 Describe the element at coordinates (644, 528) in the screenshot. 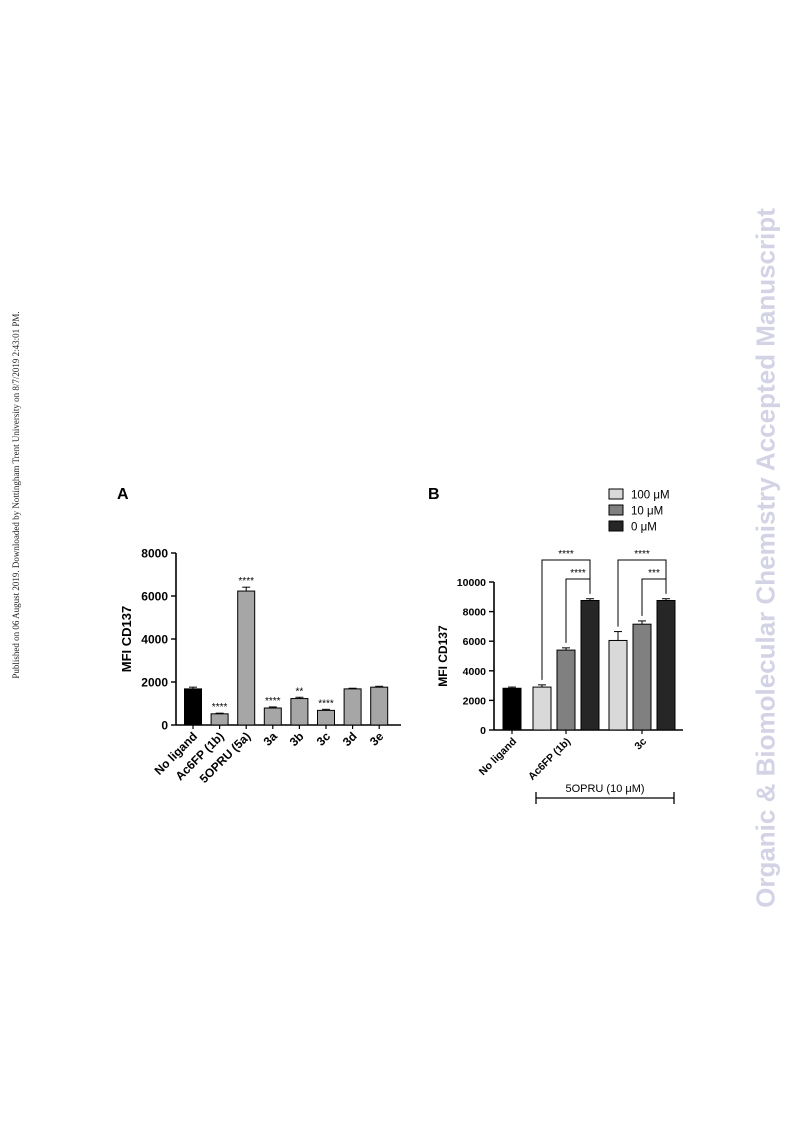

I see `legend-label: 0 μM` at that location.